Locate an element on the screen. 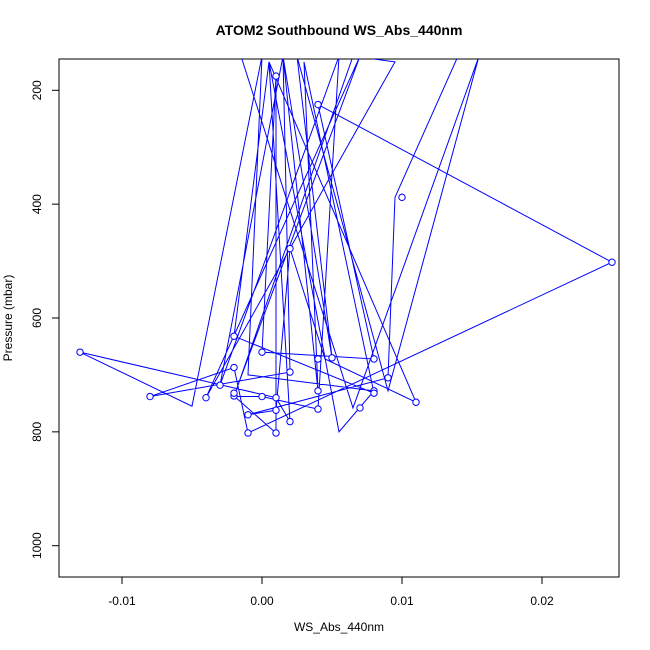 Image resolution: width=650 pixels, height=650 pixels. x-axis: -0.01 0.00 0.01 0.02 is located at coordinates (331, 592).